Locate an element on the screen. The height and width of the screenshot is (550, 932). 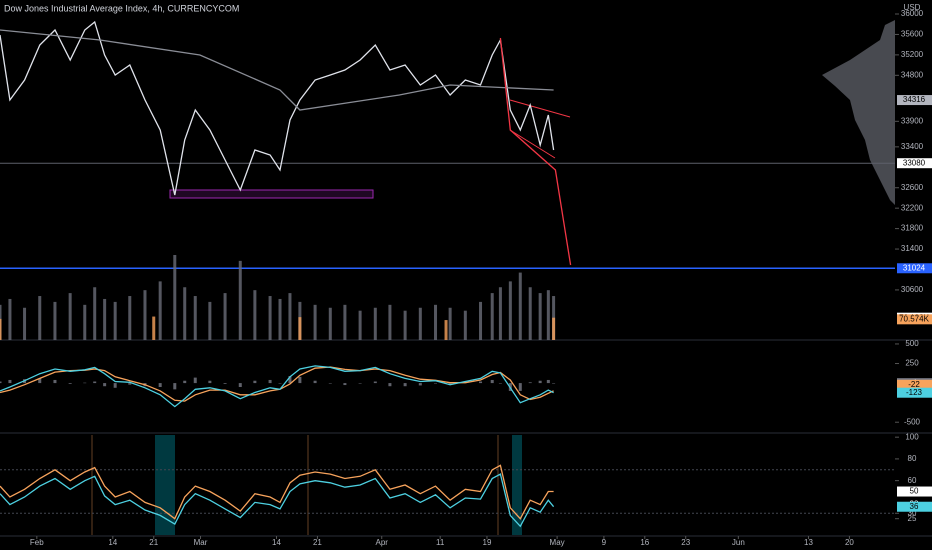
x-tick-label: 16 is located at coordinates (644, 542).